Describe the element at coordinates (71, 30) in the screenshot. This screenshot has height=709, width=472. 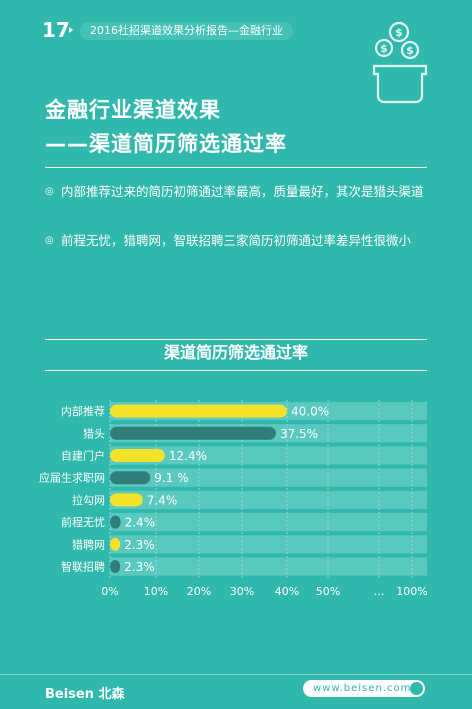
I see `page-arrow-icon` at that location.